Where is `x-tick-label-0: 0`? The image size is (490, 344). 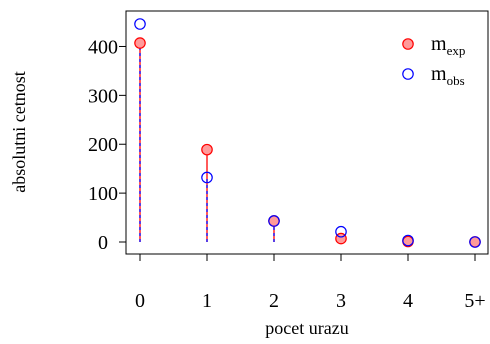 x-tick-label-0: 0 is located at coordinates (140, 301).